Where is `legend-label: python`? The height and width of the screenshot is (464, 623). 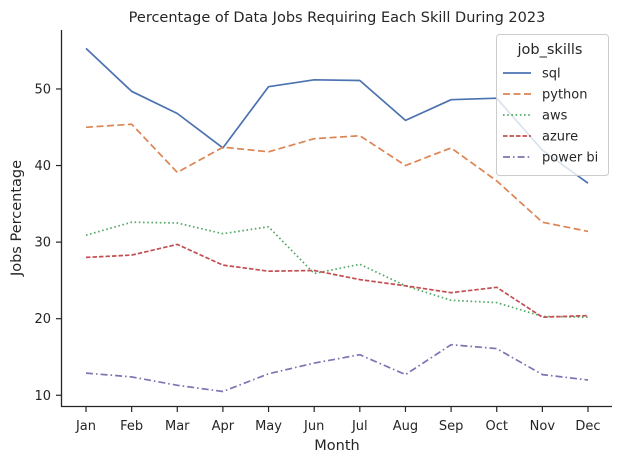
legend-label: python is located at coordinates (564, 95).